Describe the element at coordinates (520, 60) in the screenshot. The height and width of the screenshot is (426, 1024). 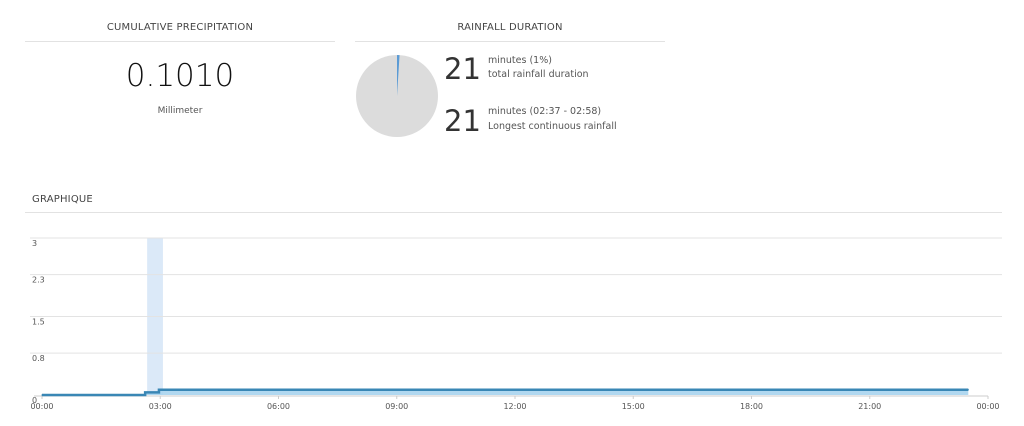
I see `total-duration-minutes: minutes (1%)` at that location.